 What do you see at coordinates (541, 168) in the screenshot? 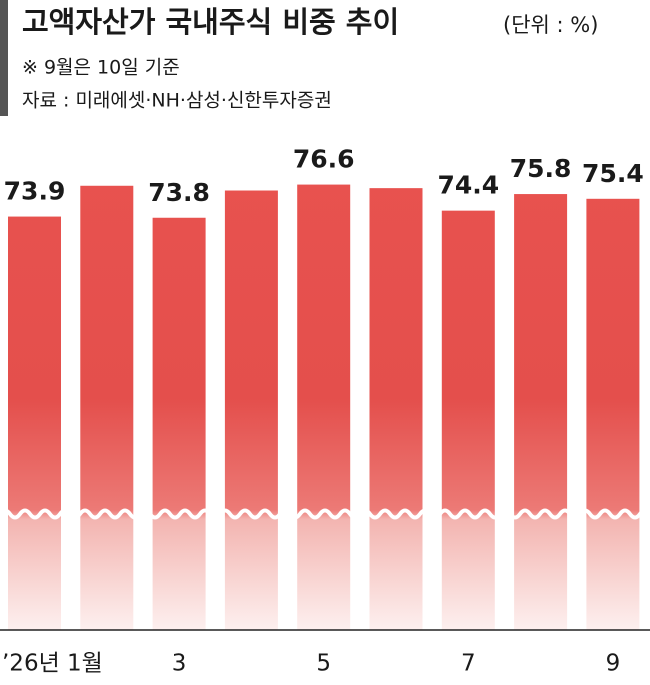
I see `value-label: 75.8` at bounding box center [541, 168].